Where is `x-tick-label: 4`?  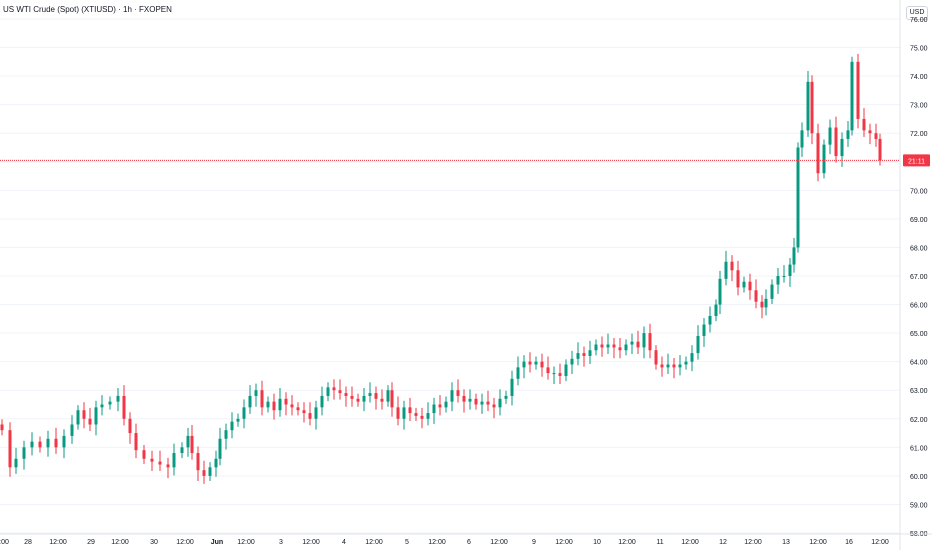
x-tick-label: 4 is located at coordinates (344, 542).